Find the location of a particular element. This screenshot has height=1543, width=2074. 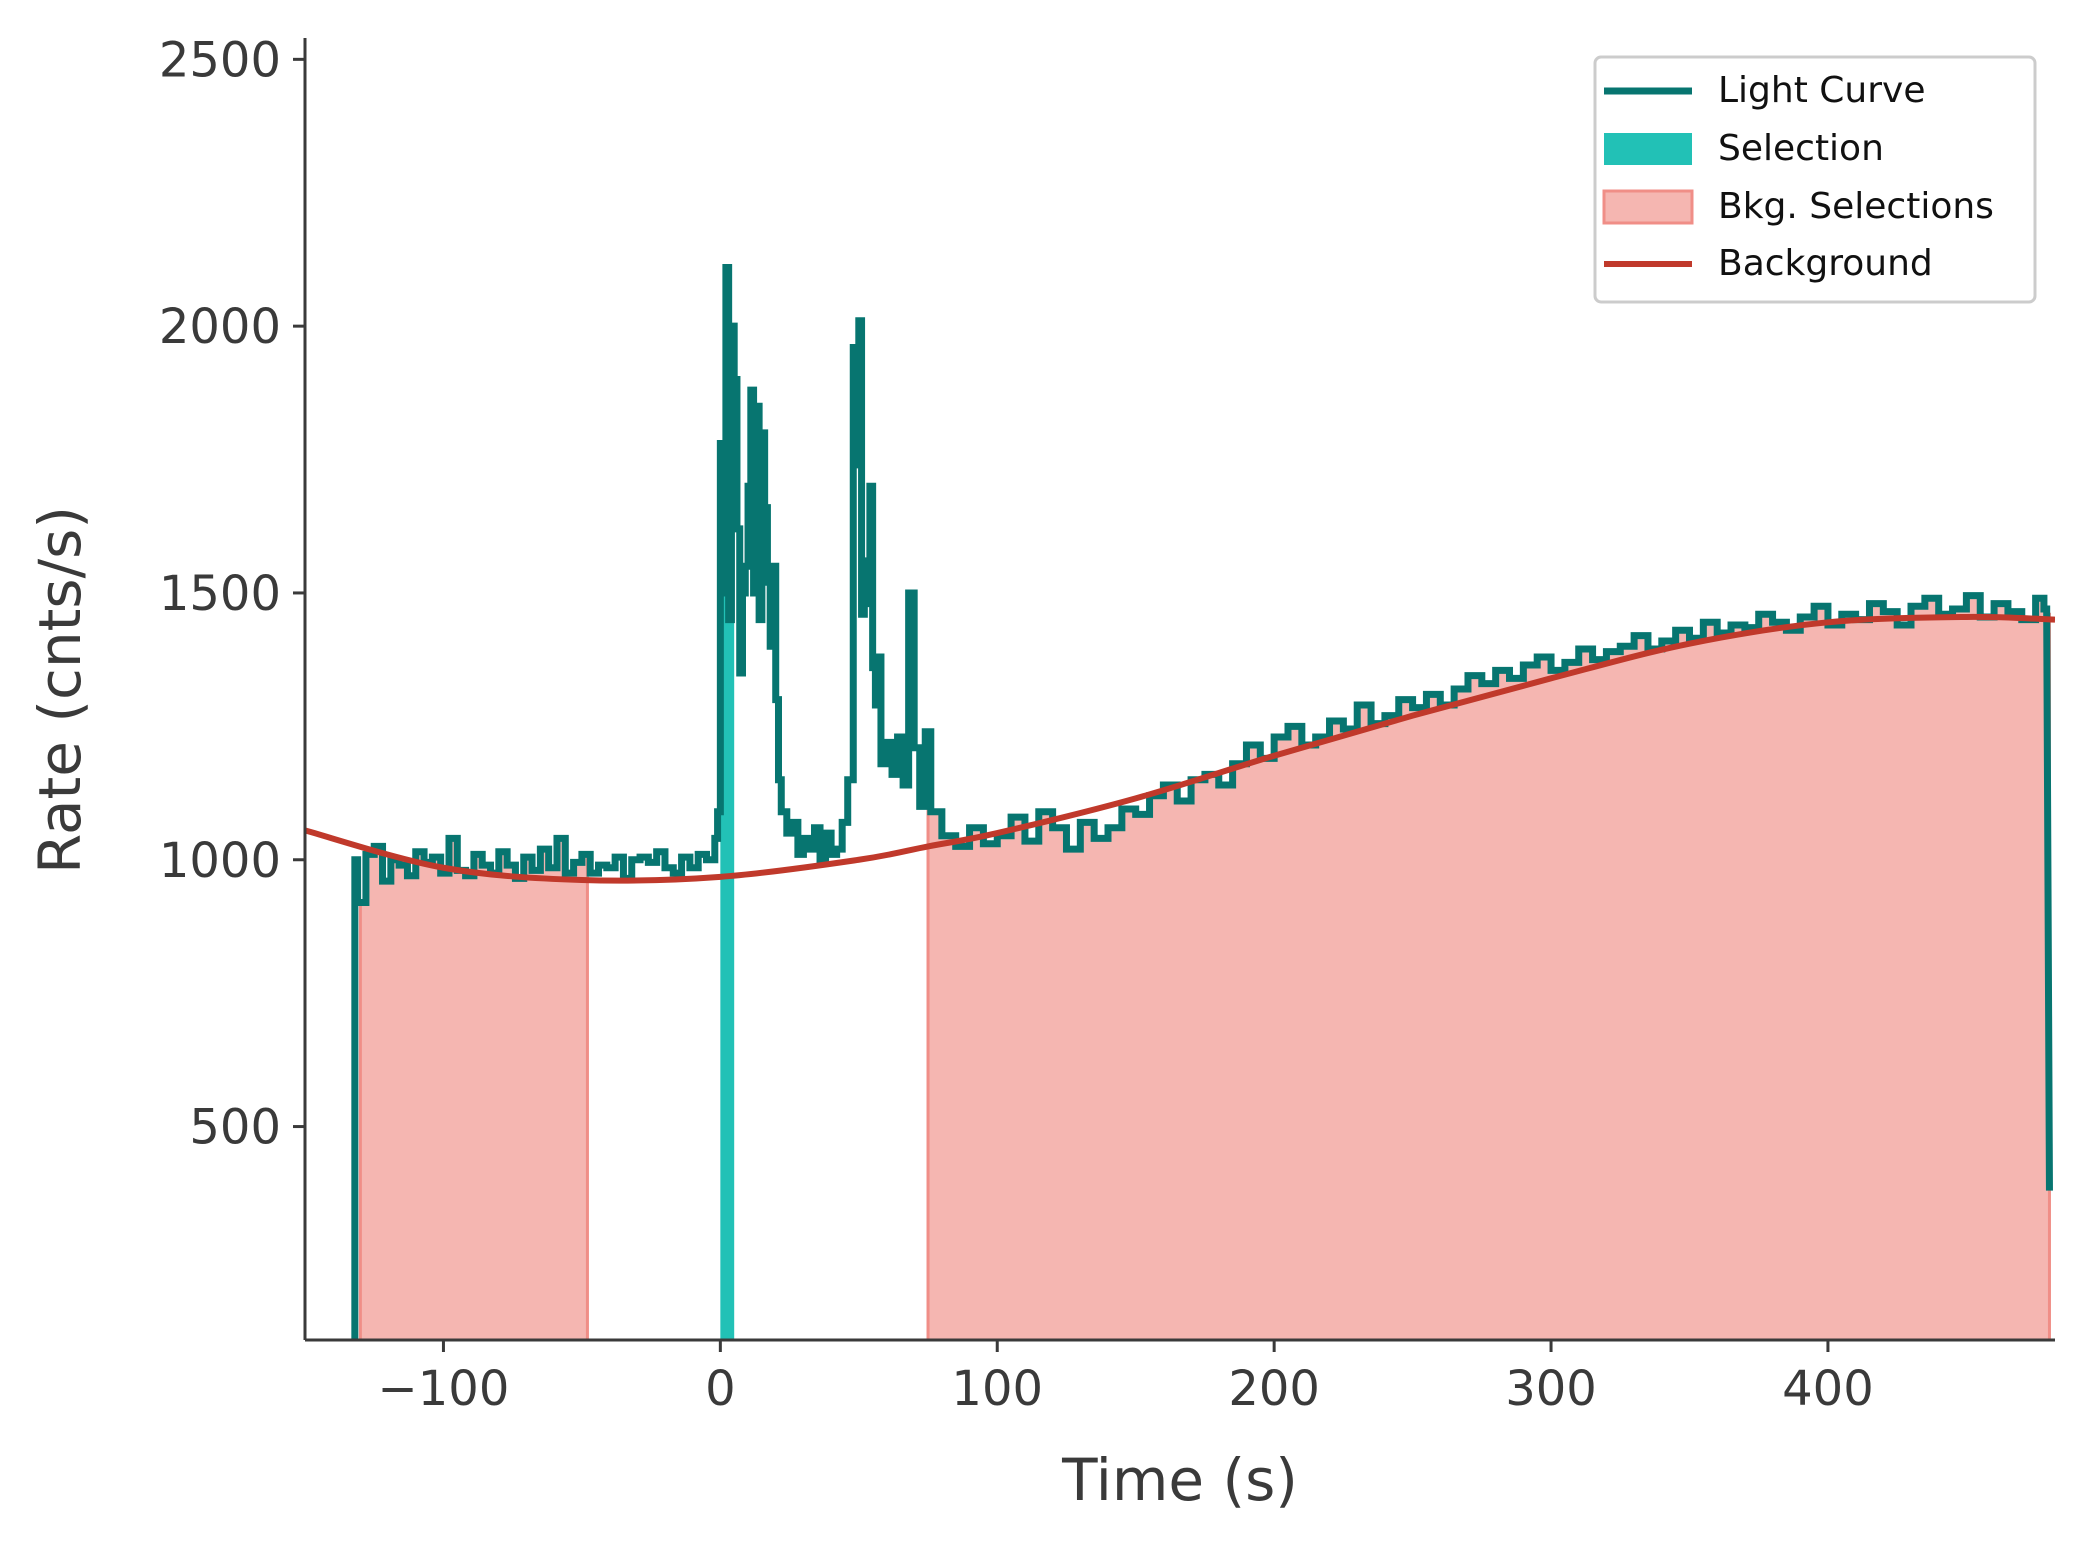

legend-frame is located at coordinates (1815, 179).